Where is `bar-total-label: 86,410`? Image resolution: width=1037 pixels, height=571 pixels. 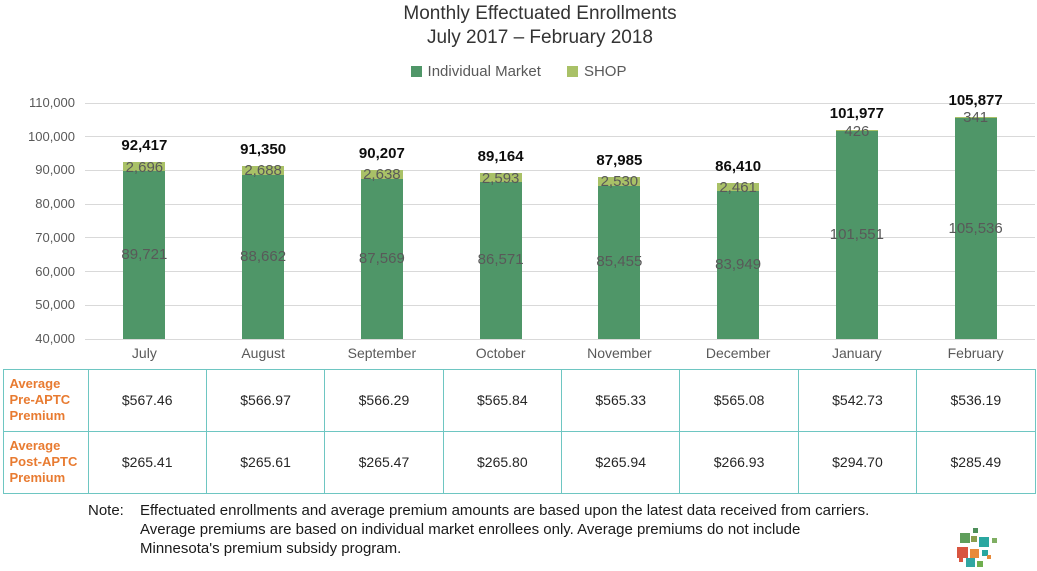 bar-total-label: 86,410 is located at coordinates (738, 166).